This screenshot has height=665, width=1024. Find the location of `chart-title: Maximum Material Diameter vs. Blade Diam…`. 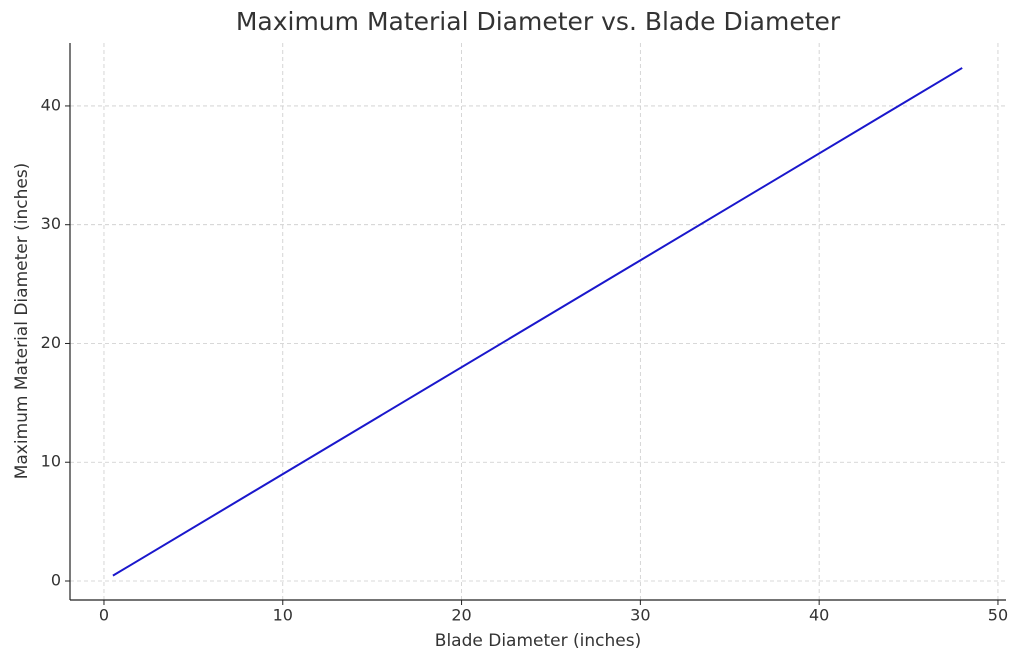

chart-title: Maximum Material Diameter vs. Blade Diam… is located at coordinates (538, 21).